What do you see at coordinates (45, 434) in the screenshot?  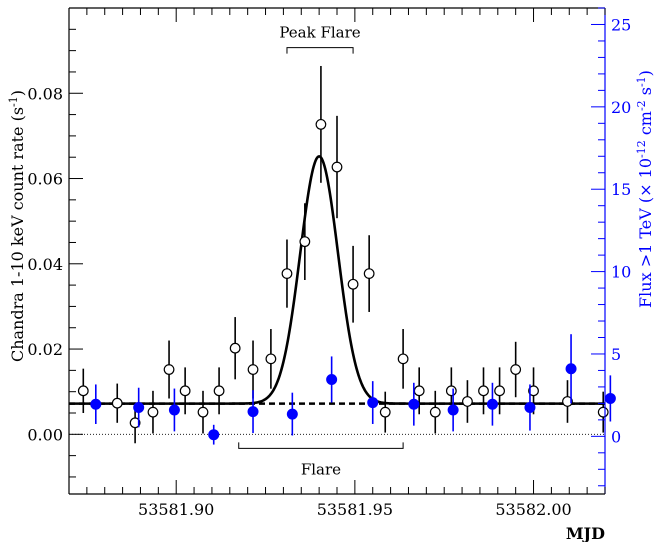 I see `y-left-tick-label: 0.00` at bounding box center [45, 434].